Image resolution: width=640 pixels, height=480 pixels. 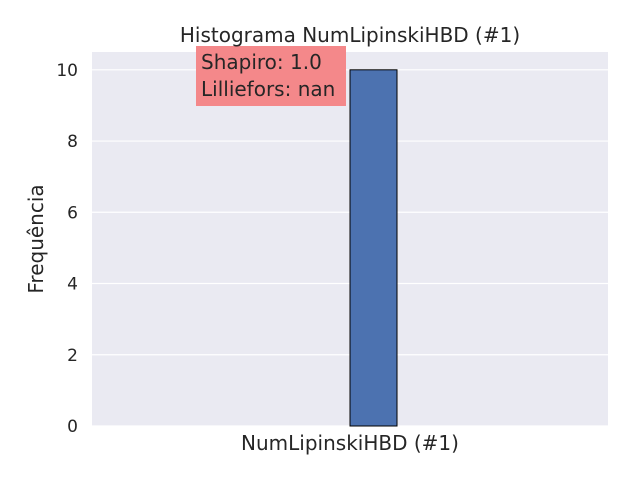 I want to click on y-tick-label: 2, so click(x=72, y=356).